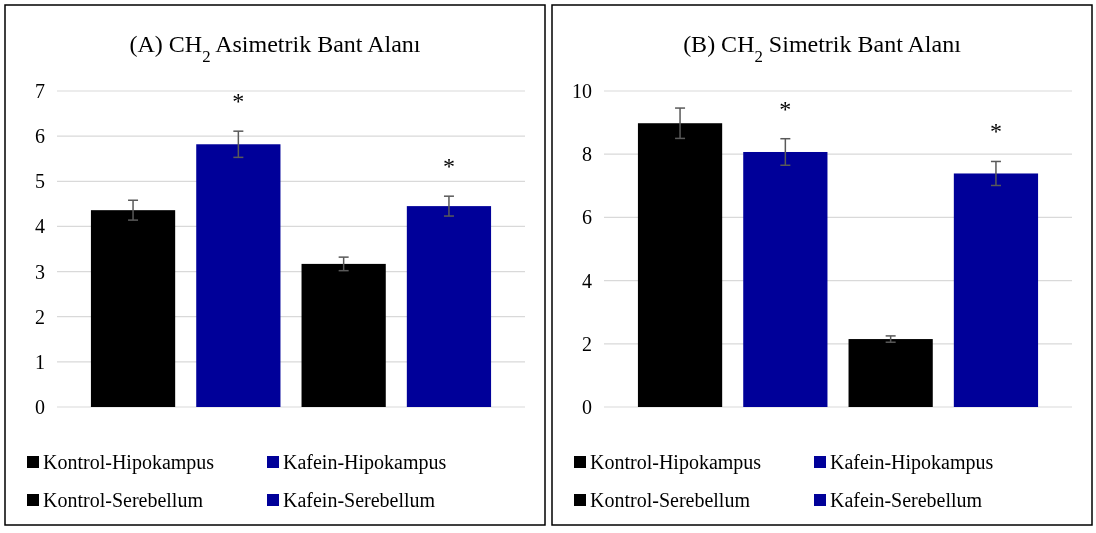 The image size is (1096, 533). What do you see at coordinates (40, 361) in the screenshot?
I see `y-tick-label: 1` at bounding box center [40, 361].